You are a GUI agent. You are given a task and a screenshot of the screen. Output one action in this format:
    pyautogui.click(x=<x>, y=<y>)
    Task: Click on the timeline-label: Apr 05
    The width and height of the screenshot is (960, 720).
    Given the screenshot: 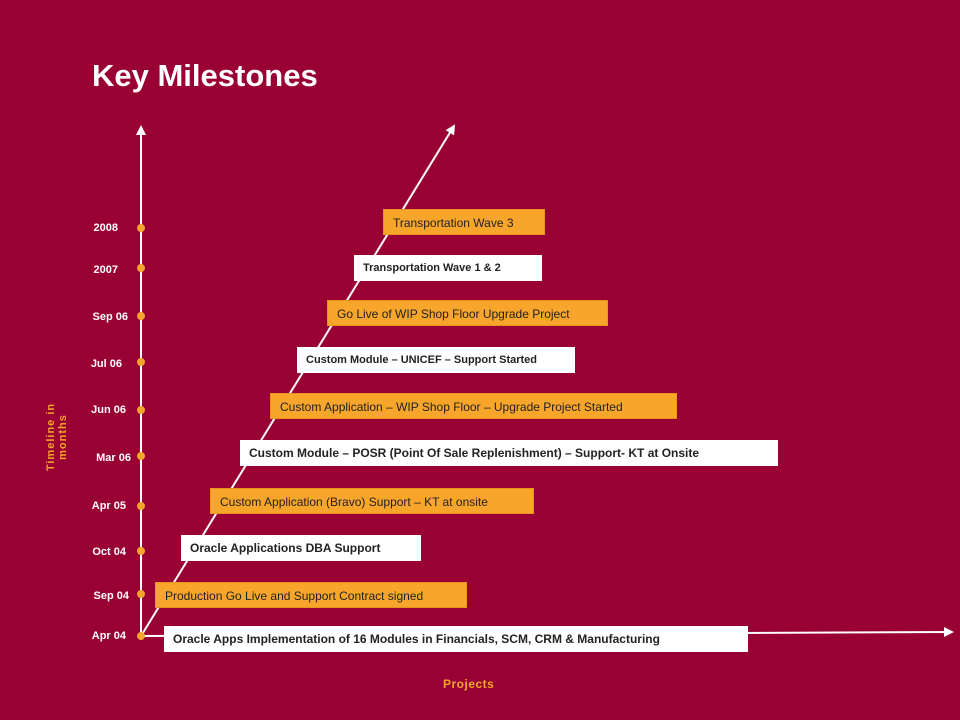 What is the action you would take?
    pyautogui.click(x=108, y=506)
    